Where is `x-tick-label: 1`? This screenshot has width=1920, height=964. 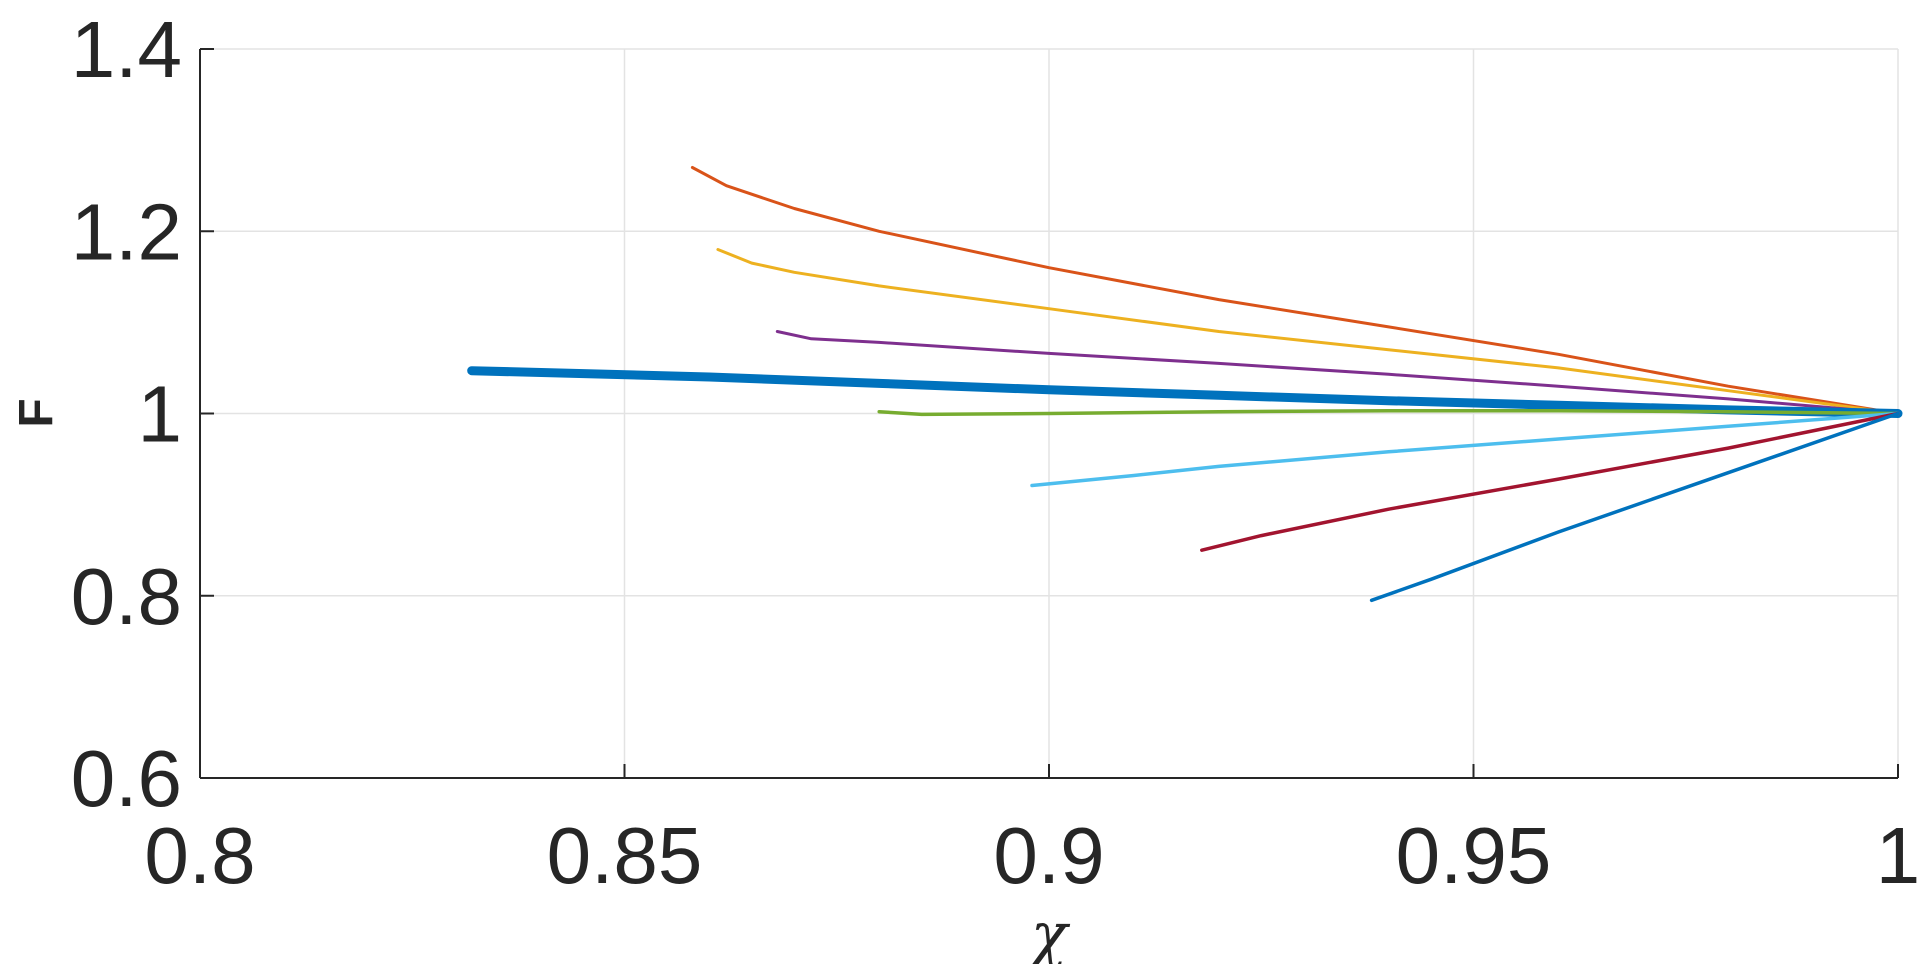 x-tick-label: 1 is located at coordinates (1898, 855).